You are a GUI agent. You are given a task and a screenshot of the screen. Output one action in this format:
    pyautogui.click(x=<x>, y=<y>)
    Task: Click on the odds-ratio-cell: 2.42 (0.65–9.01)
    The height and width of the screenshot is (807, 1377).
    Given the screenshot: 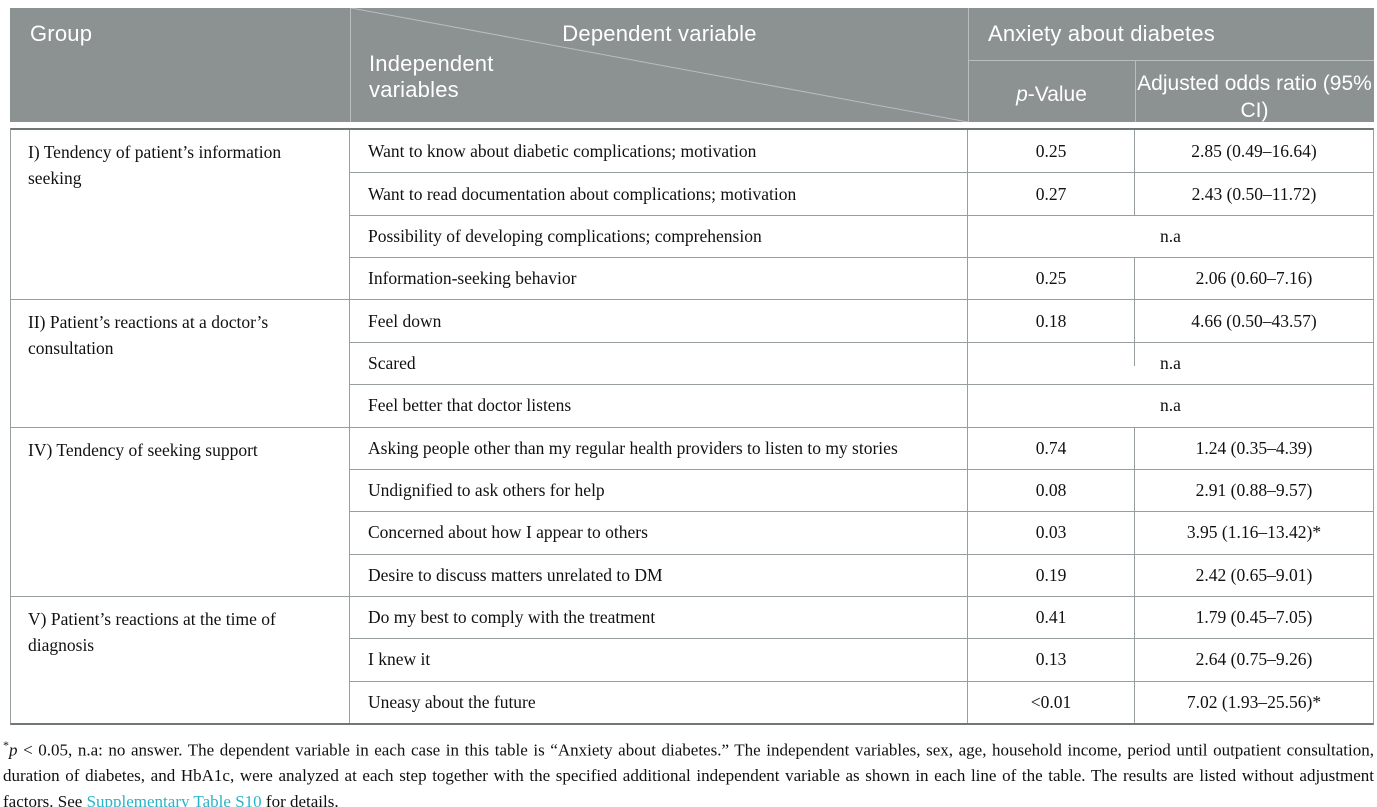 What is the action you would take?
    pyautogui.click(x=1254, y=574)
    